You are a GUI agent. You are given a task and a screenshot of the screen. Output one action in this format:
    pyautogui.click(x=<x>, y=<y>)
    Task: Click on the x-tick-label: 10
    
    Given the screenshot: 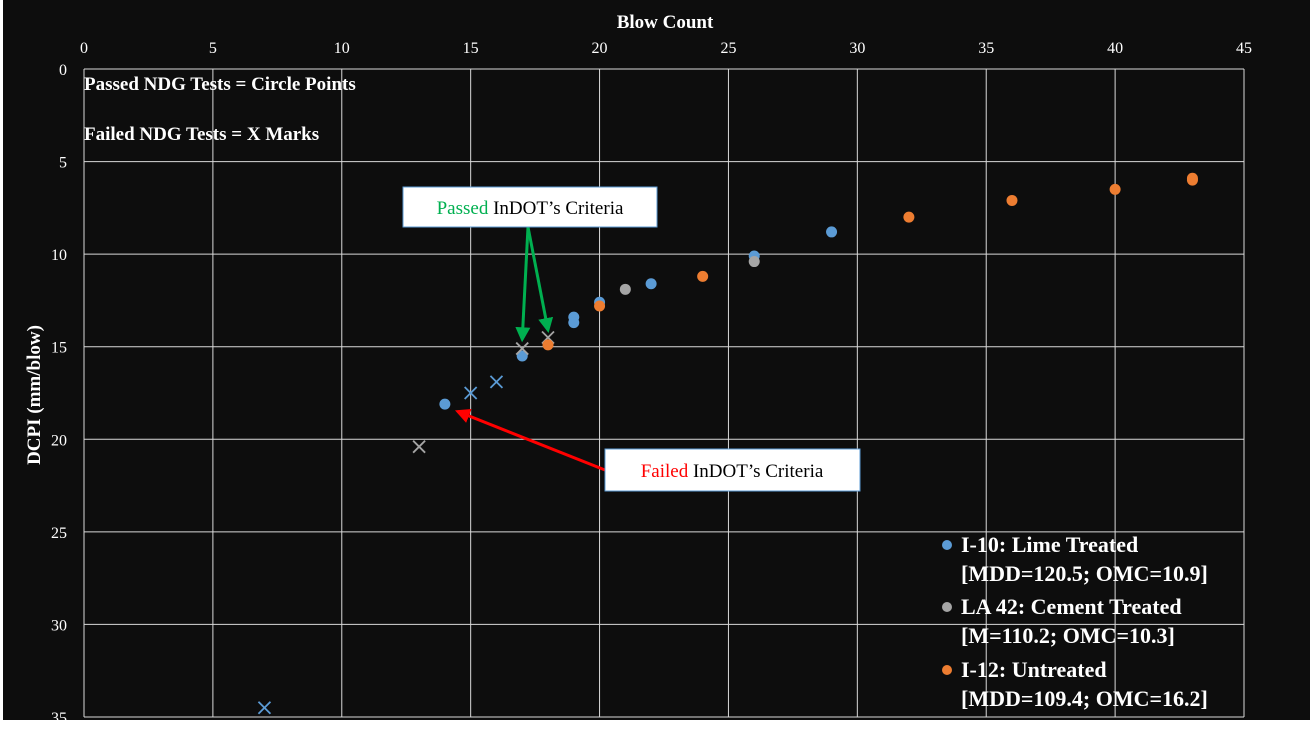 What is the action you would take?
    pyautogui.click(x=342, y=48)
    